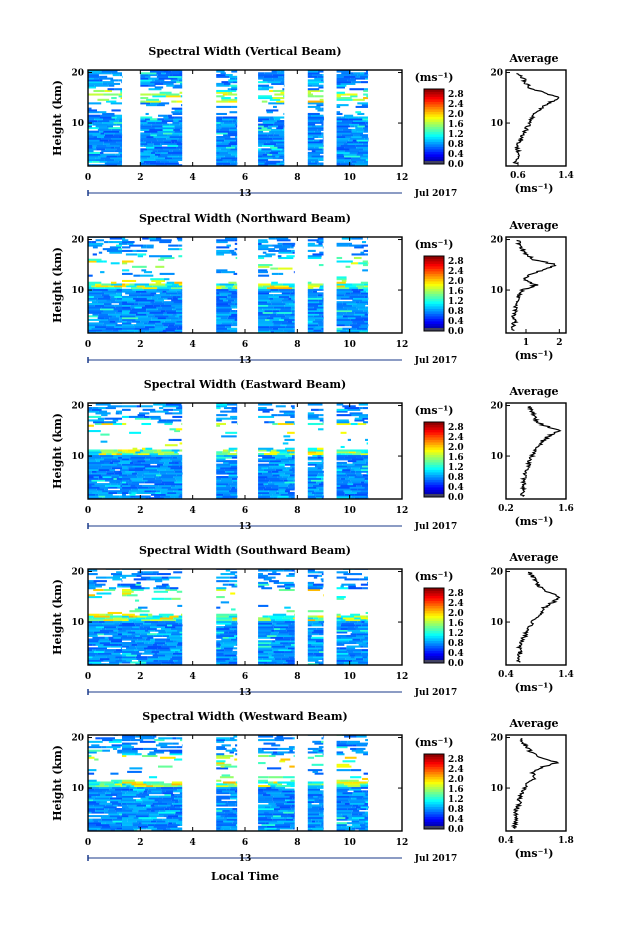 This screenshot has width=624, height=929. I want to click on average-y-tick-label: 10, so click(496, 457).